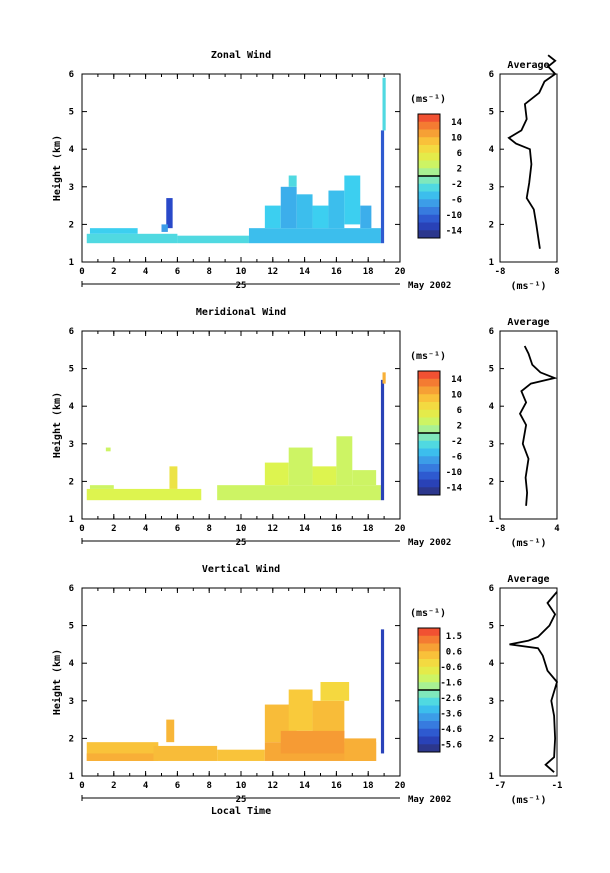  Describe the element at coordinates (304, 529) in the screenshot. I see `x-tick-label: 14` at that location.